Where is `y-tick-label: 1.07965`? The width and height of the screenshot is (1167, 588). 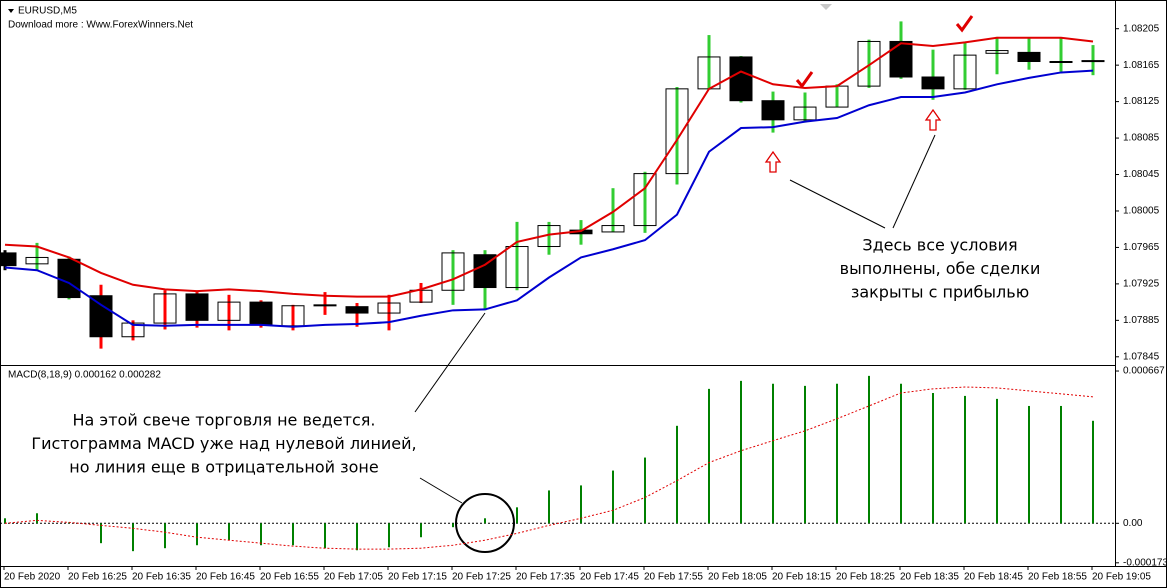 y-tick-label: 1.07965 is located at coordinates (1141, 247).